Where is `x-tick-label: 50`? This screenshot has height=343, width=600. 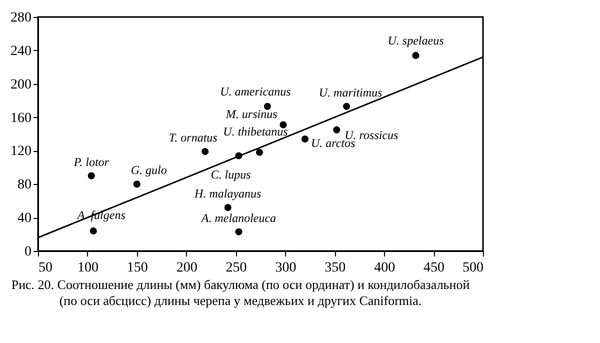
x-tick-label: 50 is located at coordinates (45, 268).